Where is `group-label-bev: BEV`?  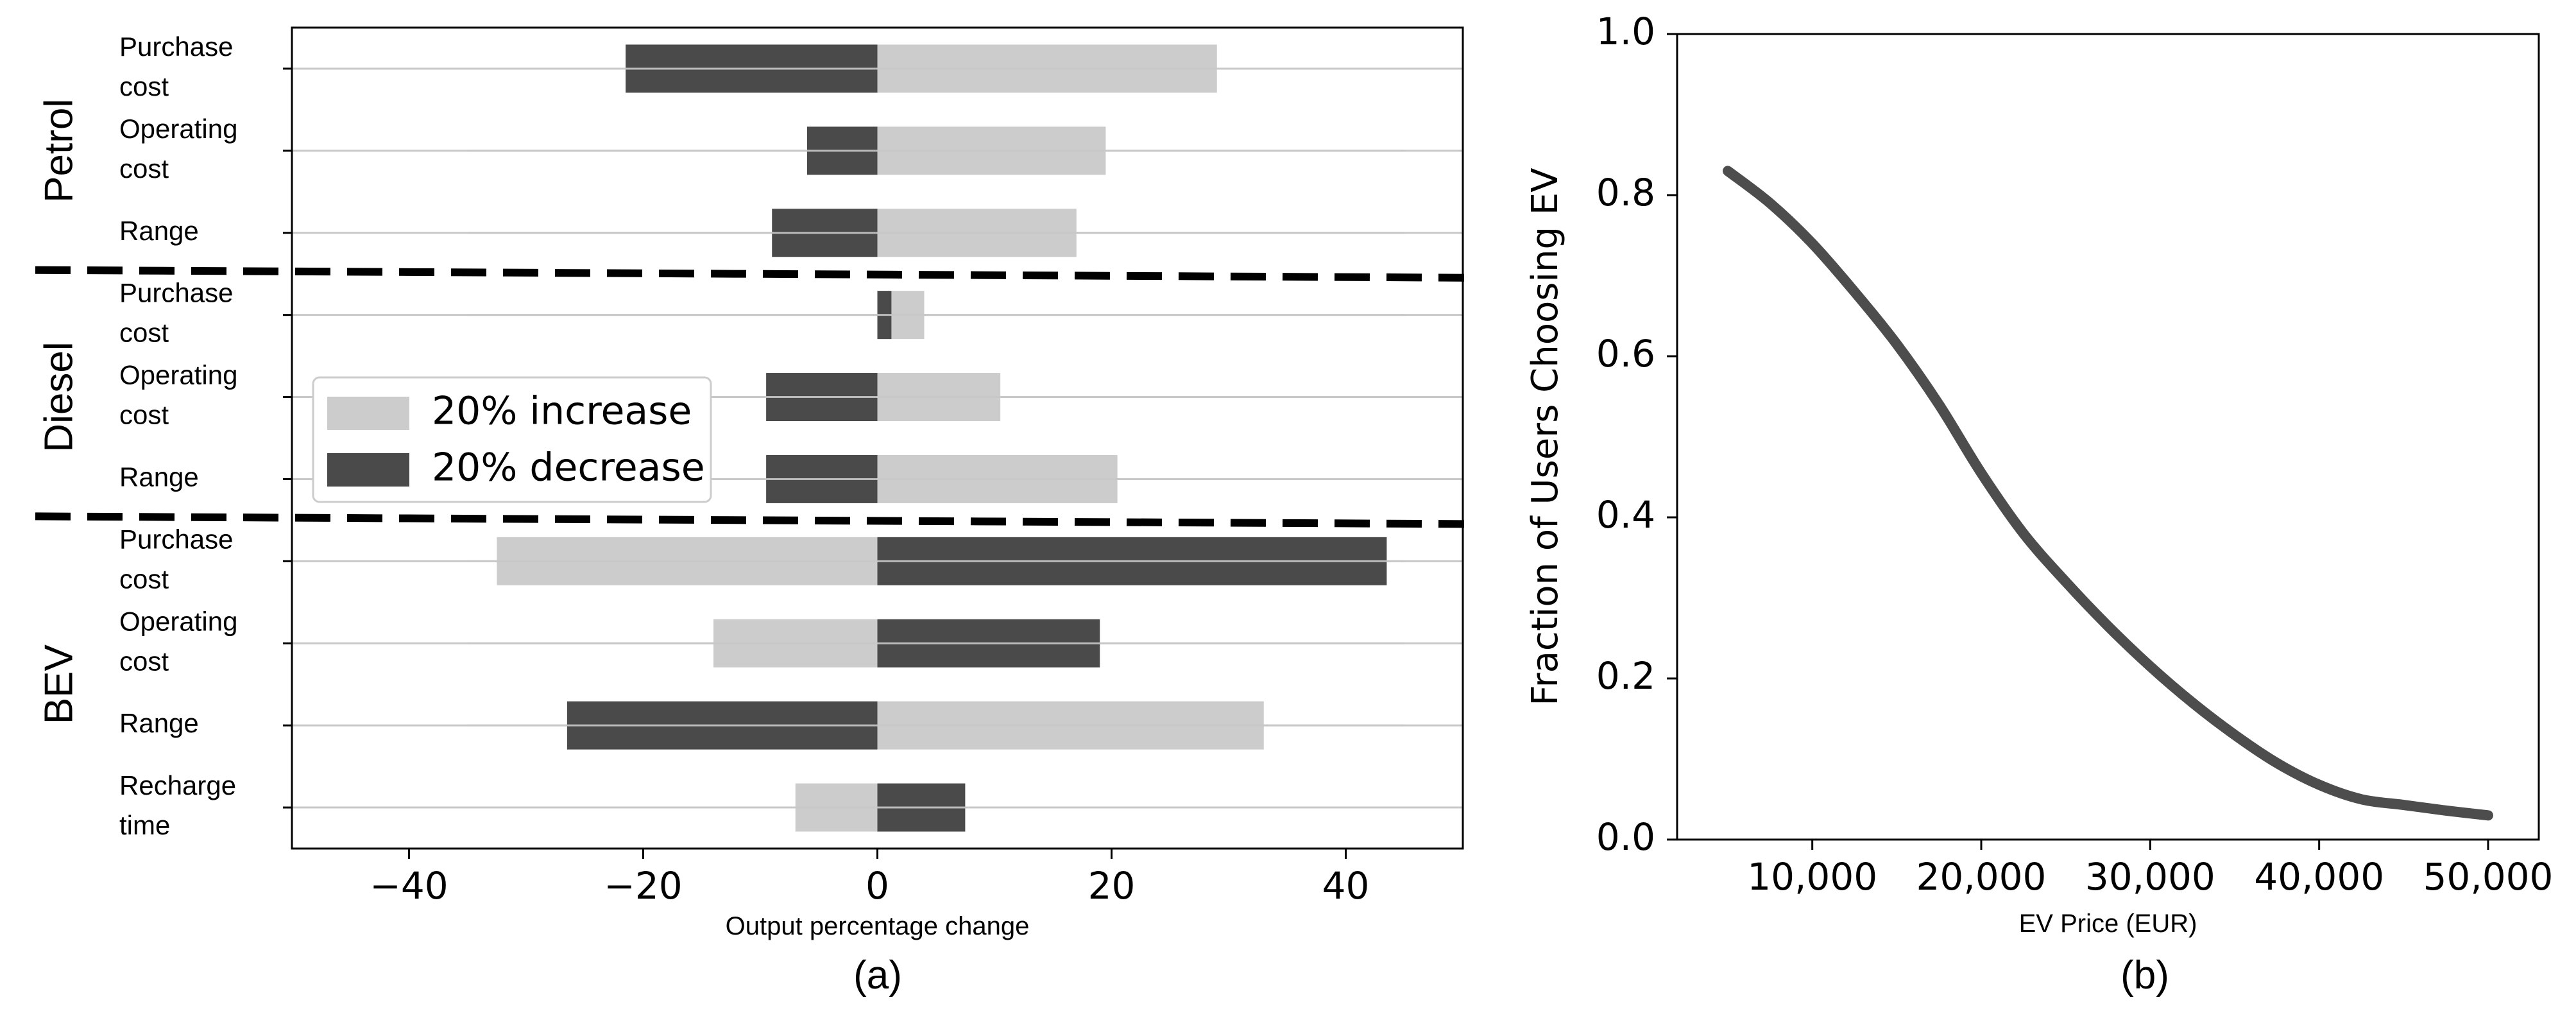 group-label-bev: BEV is located at coordinates (59, 685).